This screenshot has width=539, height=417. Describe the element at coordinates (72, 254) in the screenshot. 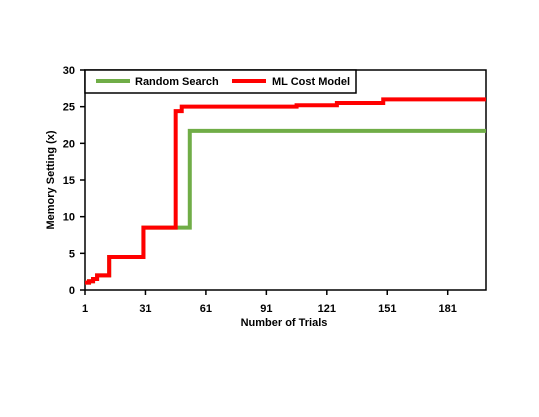

I see `y-tick-label: 5` at that location.